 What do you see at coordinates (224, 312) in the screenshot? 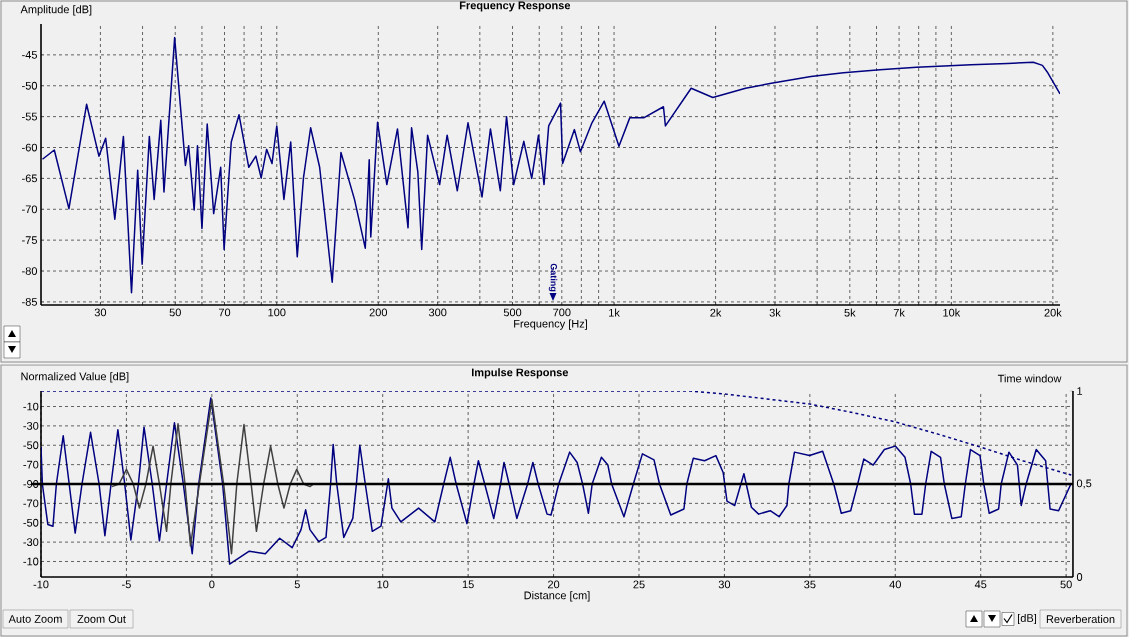
I see `x-tick-label: 70` at bounding box center [224, 312].